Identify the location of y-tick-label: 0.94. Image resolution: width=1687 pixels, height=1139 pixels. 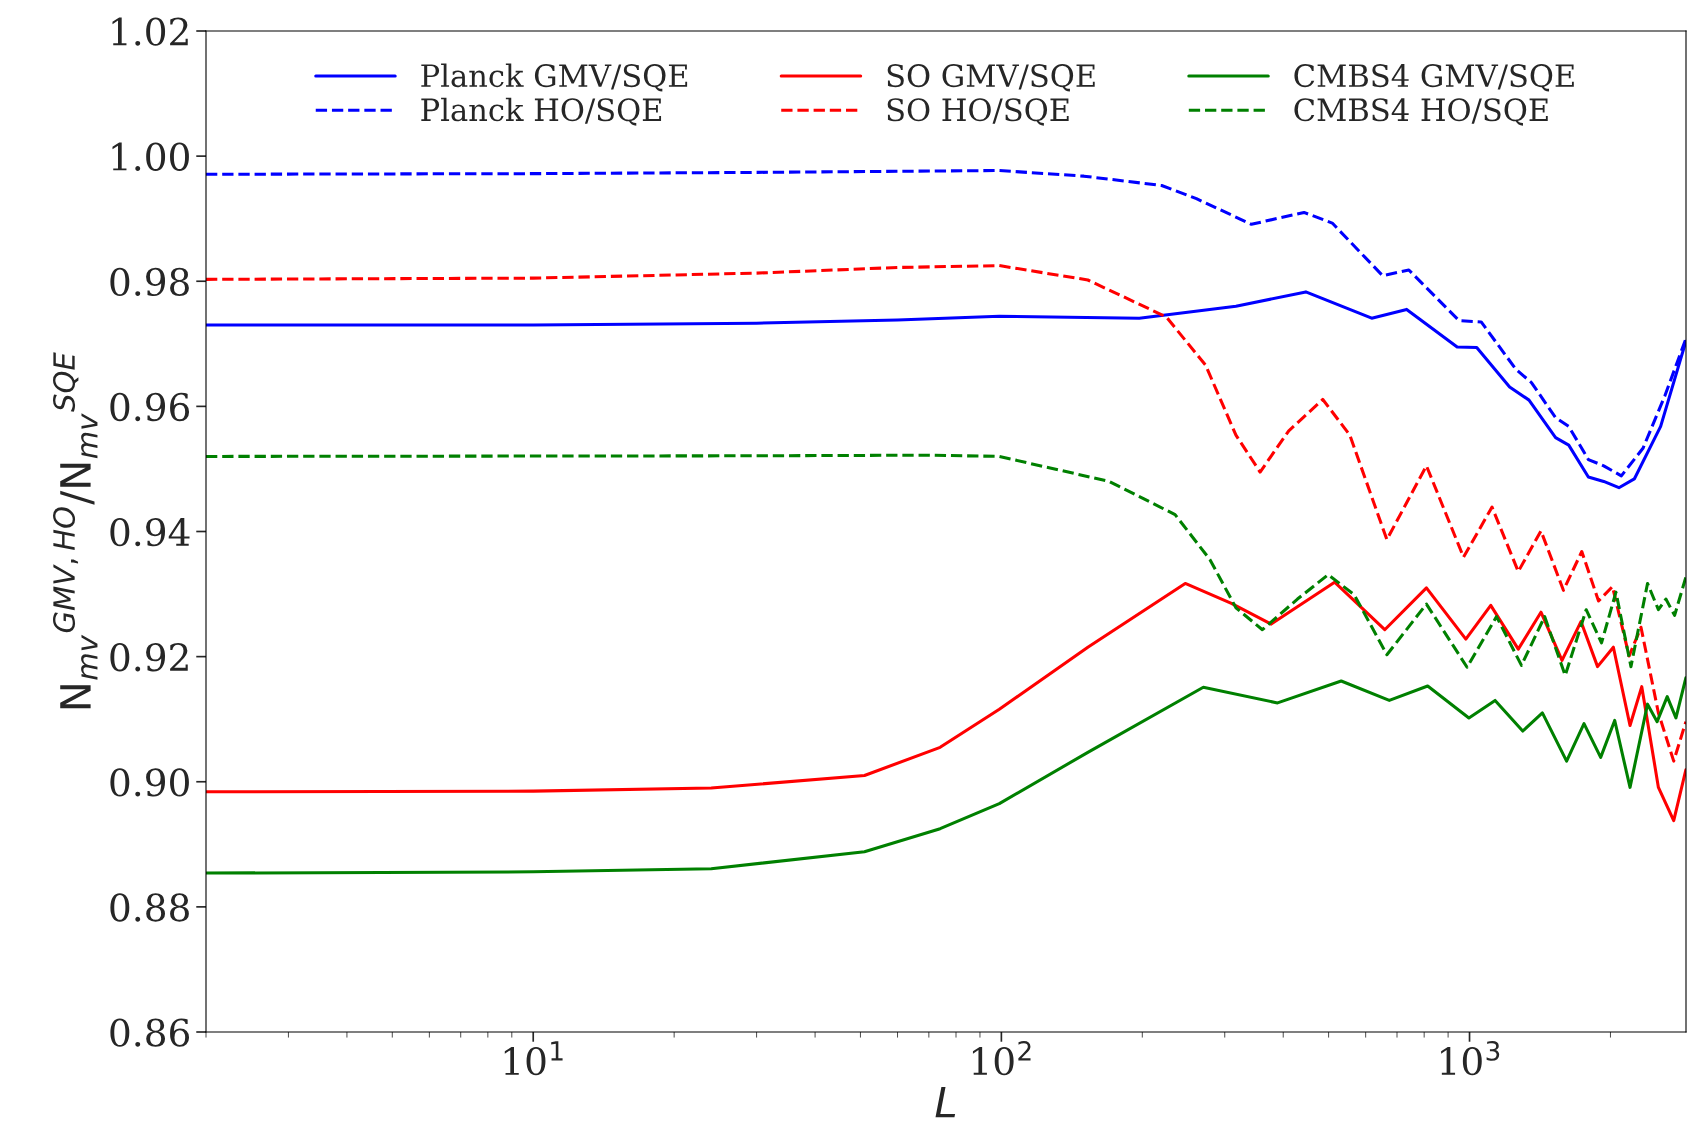
(150, 532).